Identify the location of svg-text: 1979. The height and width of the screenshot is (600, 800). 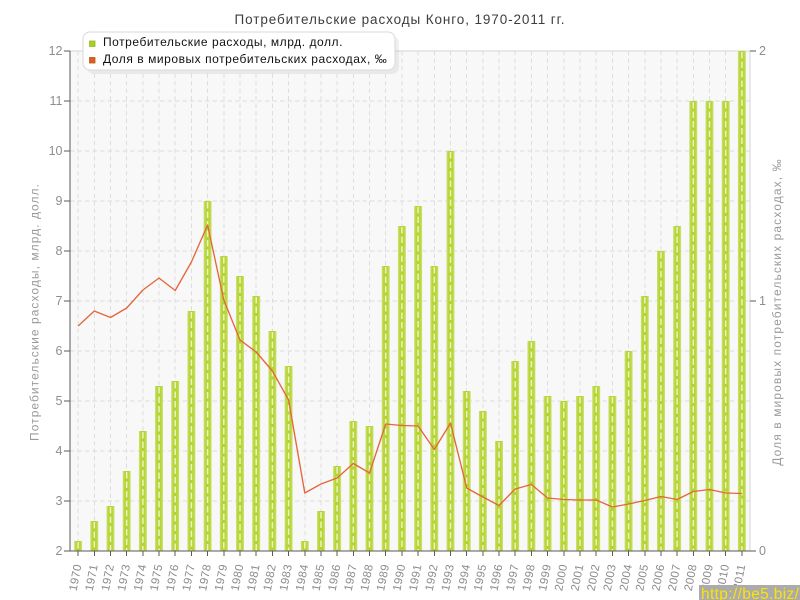
(221, 577).